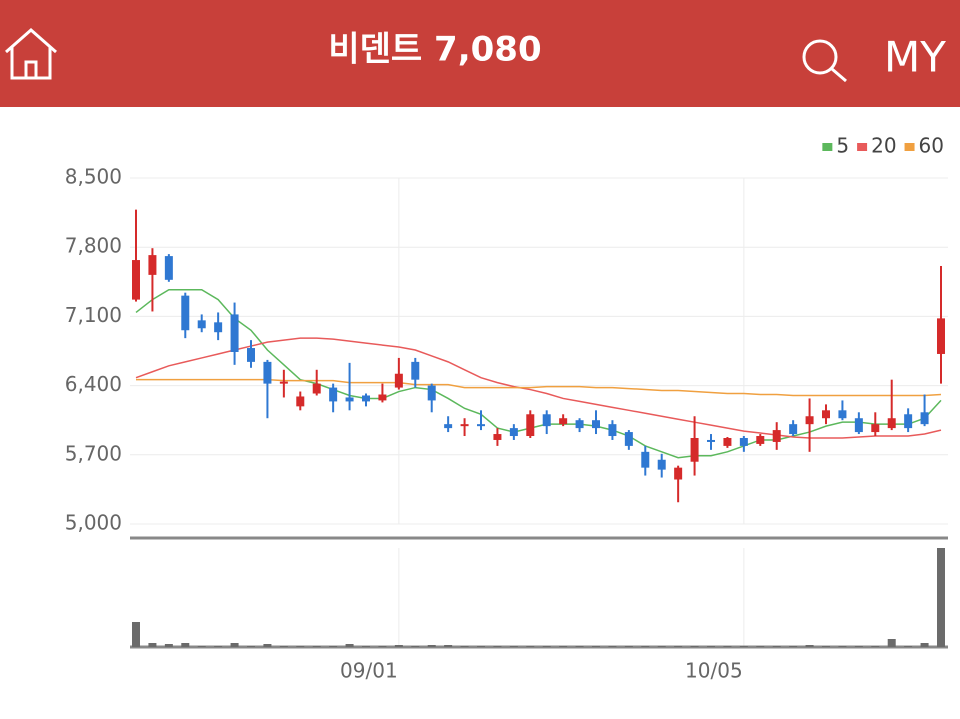 Image resolution: width=960 pixels, height=719 pixels. I want to click on home-door, so click(31, 69).